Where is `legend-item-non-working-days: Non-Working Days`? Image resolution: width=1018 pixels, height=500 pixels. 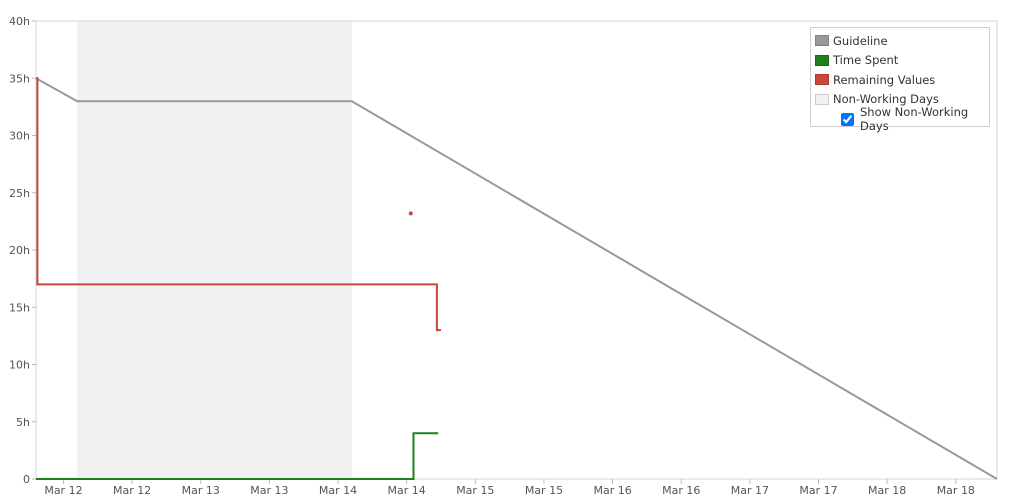
legend-item-non-working-days: Non-Working Days is located at coordinates (900, 100).